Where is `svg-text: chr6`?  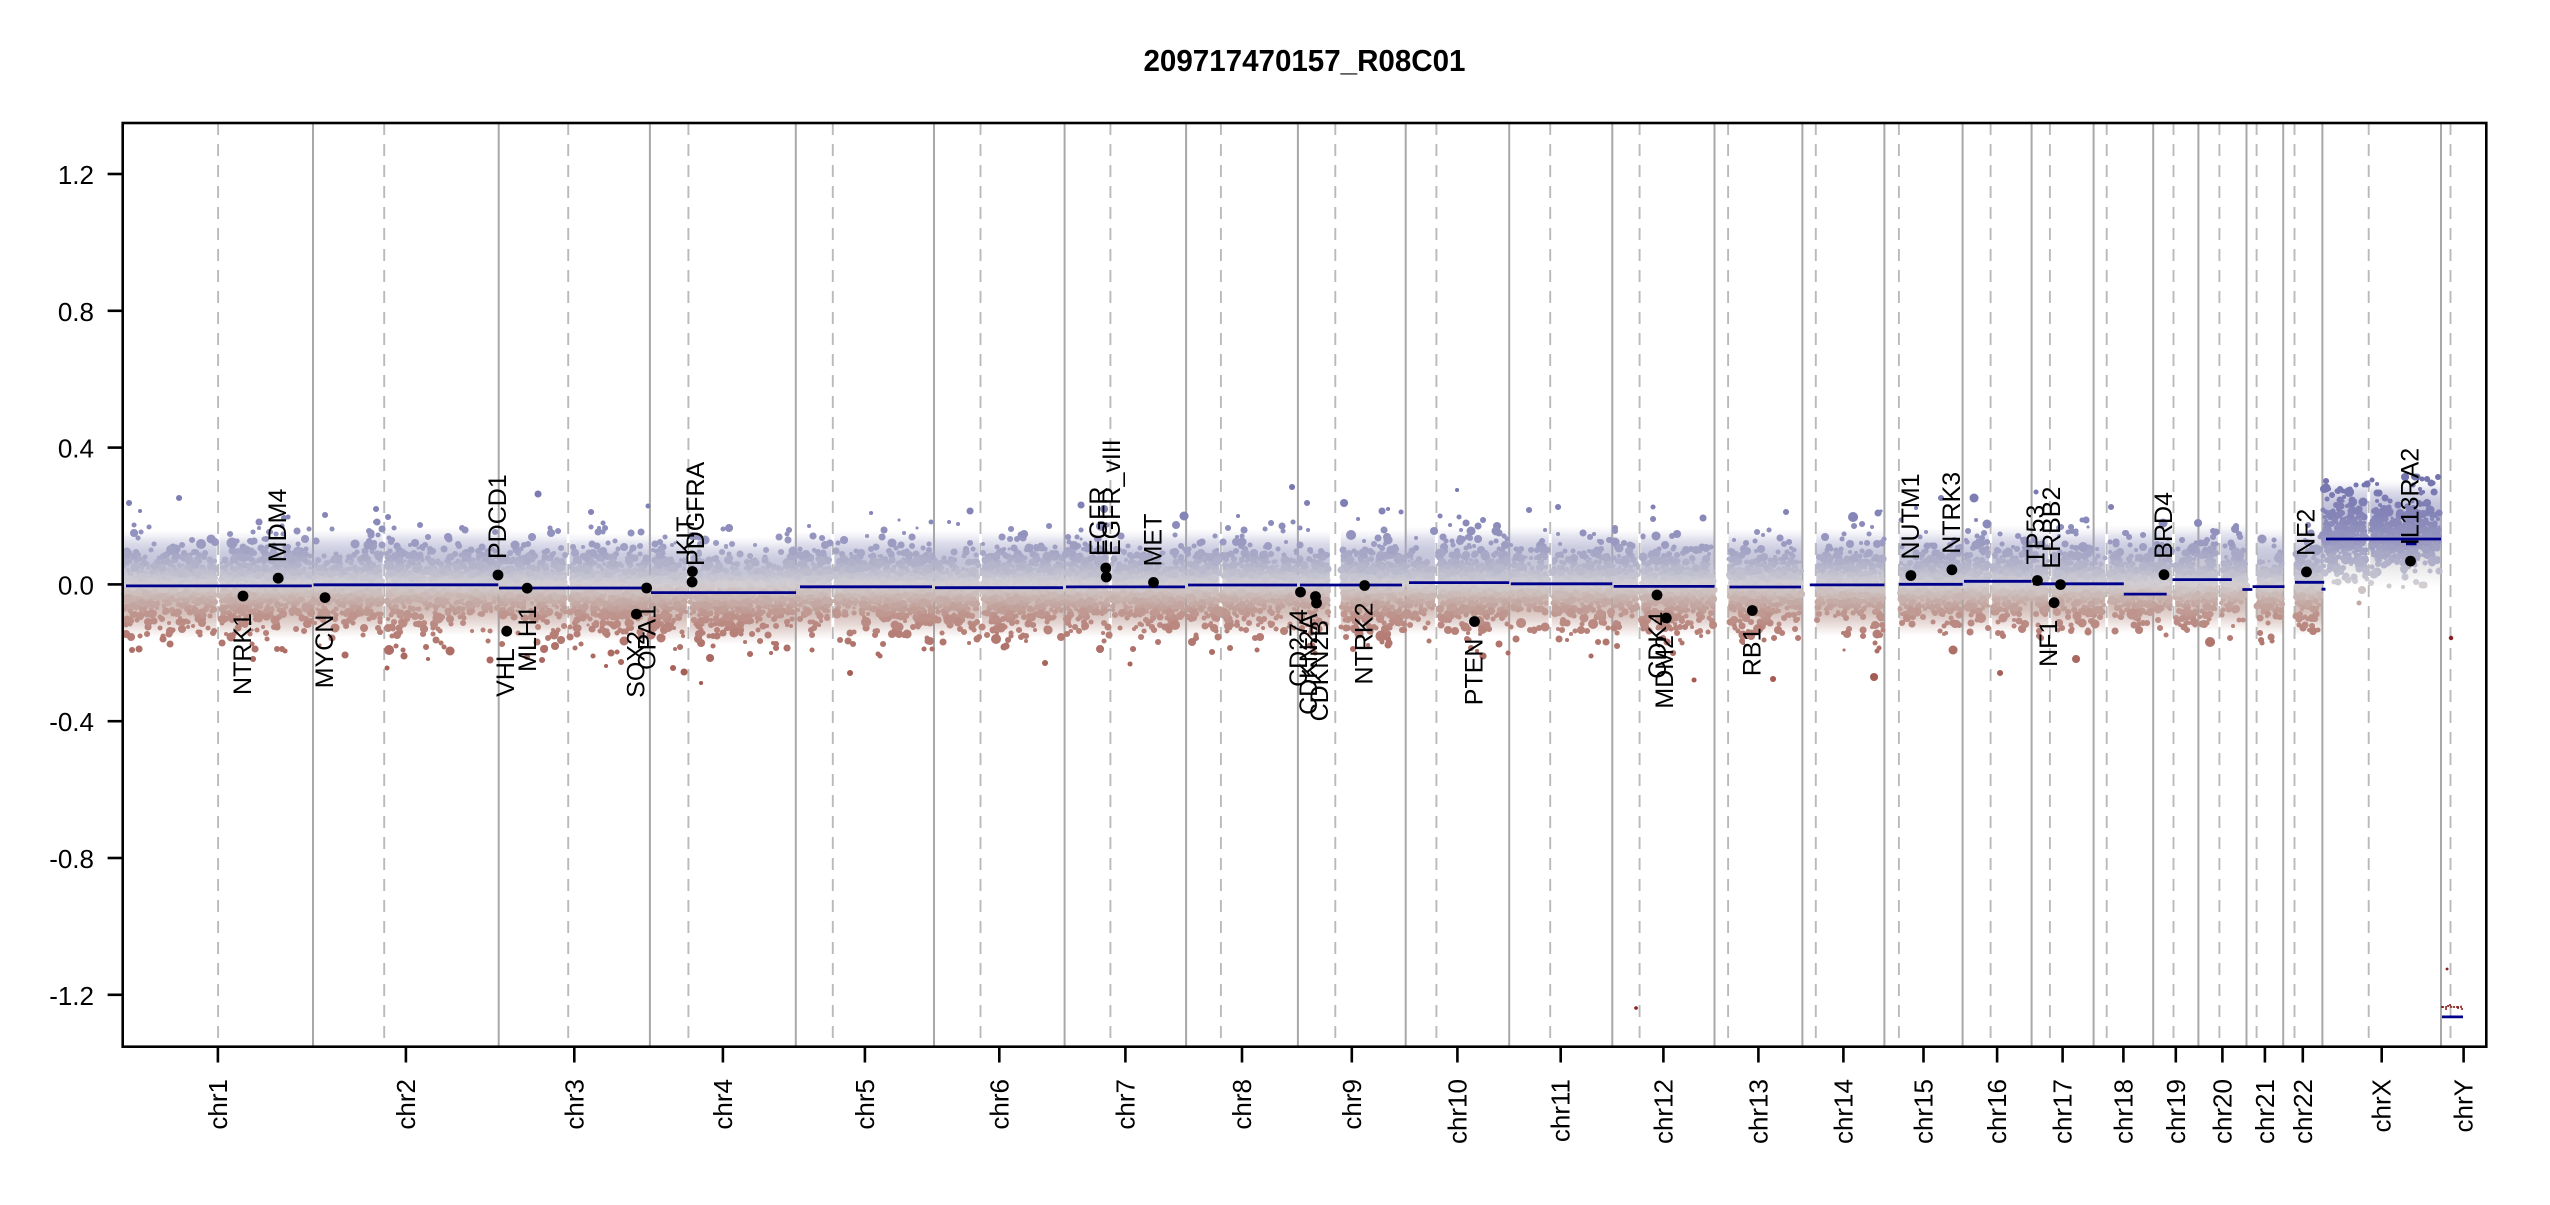
svg-text: chr6 is located at coordinates (999, 1104).